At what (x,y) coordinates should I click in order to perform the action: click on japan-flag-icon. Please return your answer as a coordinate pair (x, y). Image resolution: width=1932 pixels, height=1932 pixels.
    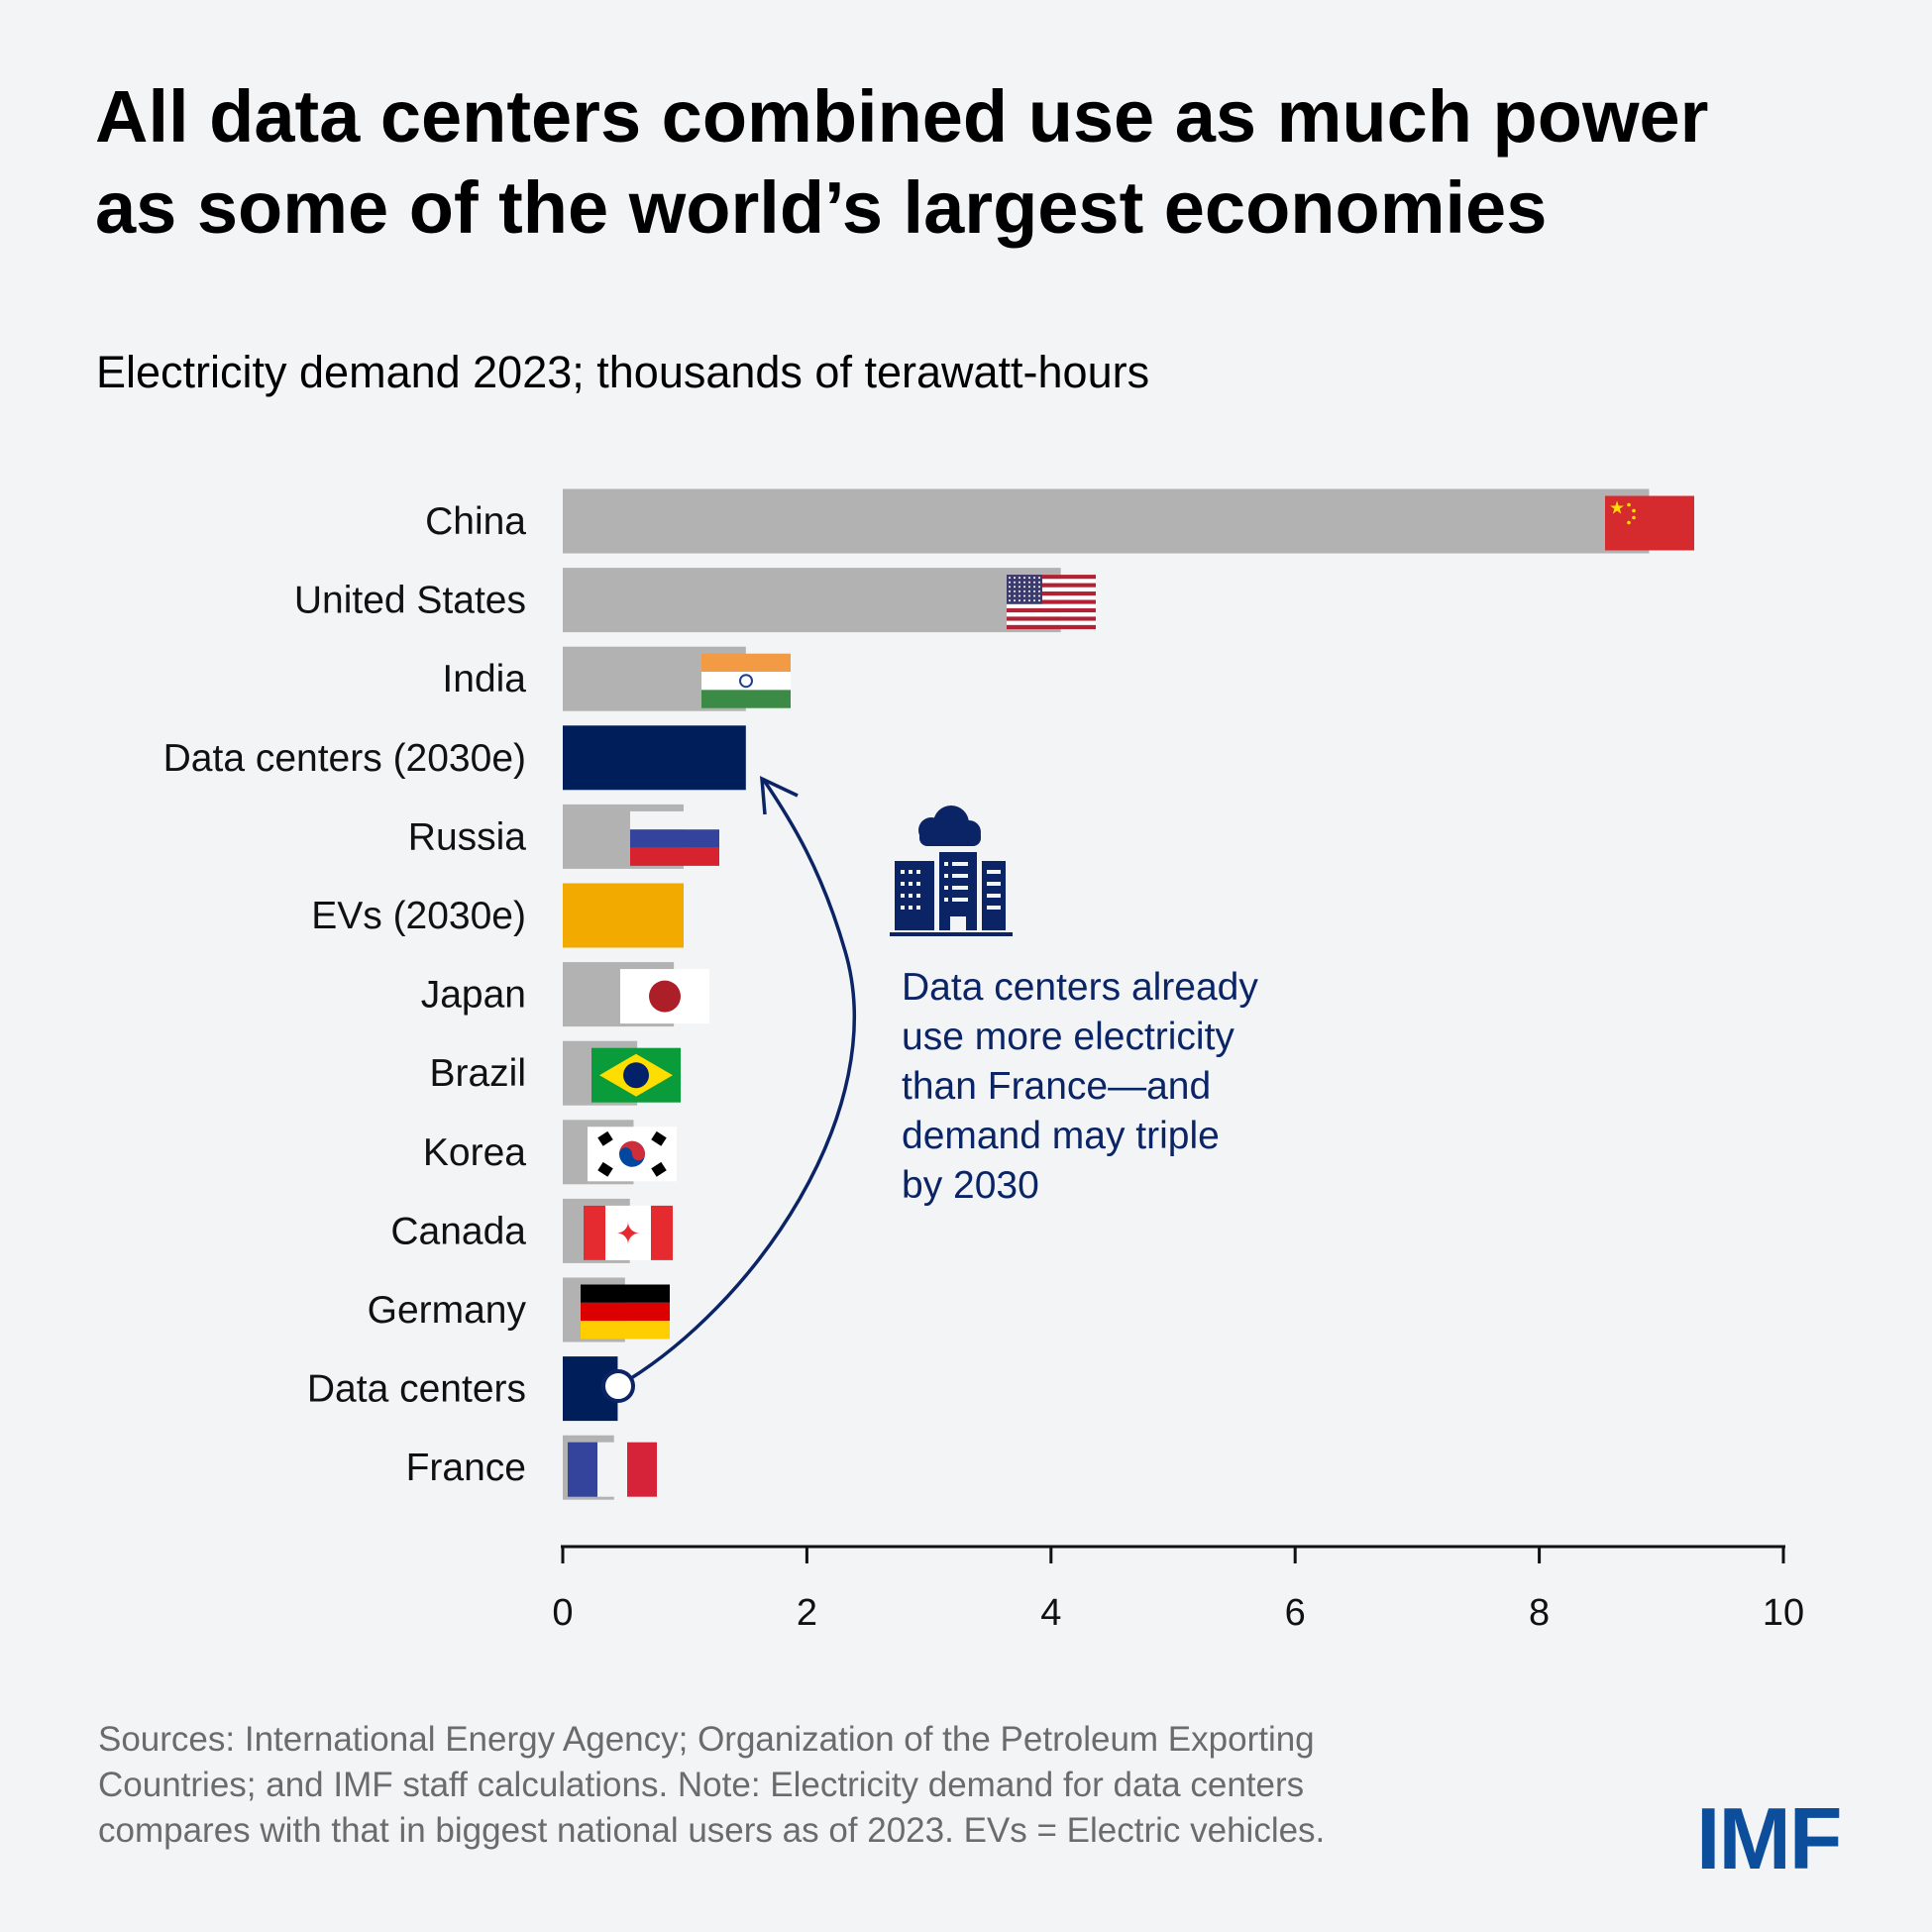
    Looking at the image, I should click on (664, 997).